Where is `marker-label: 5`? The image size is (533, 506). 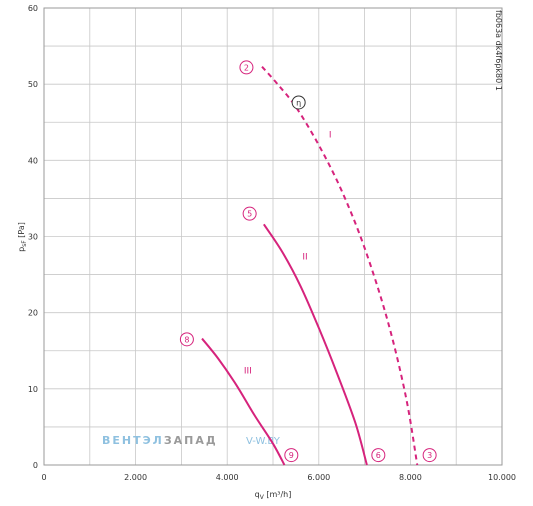 marker-label: 5 is located at coordinates (249, 214).